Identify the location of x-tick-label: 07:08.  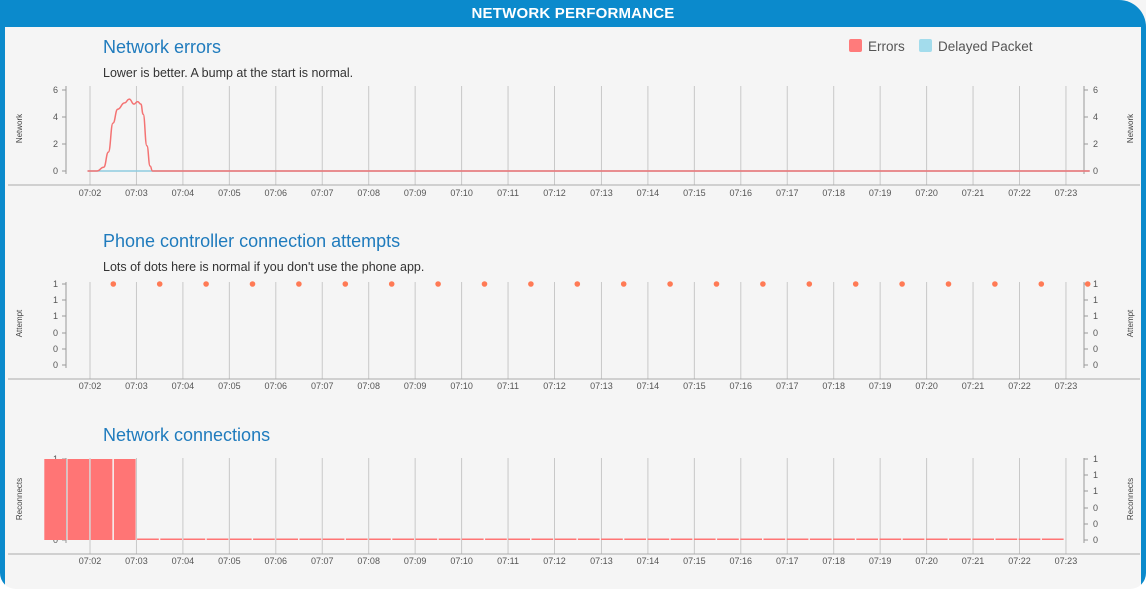
(368, 193).